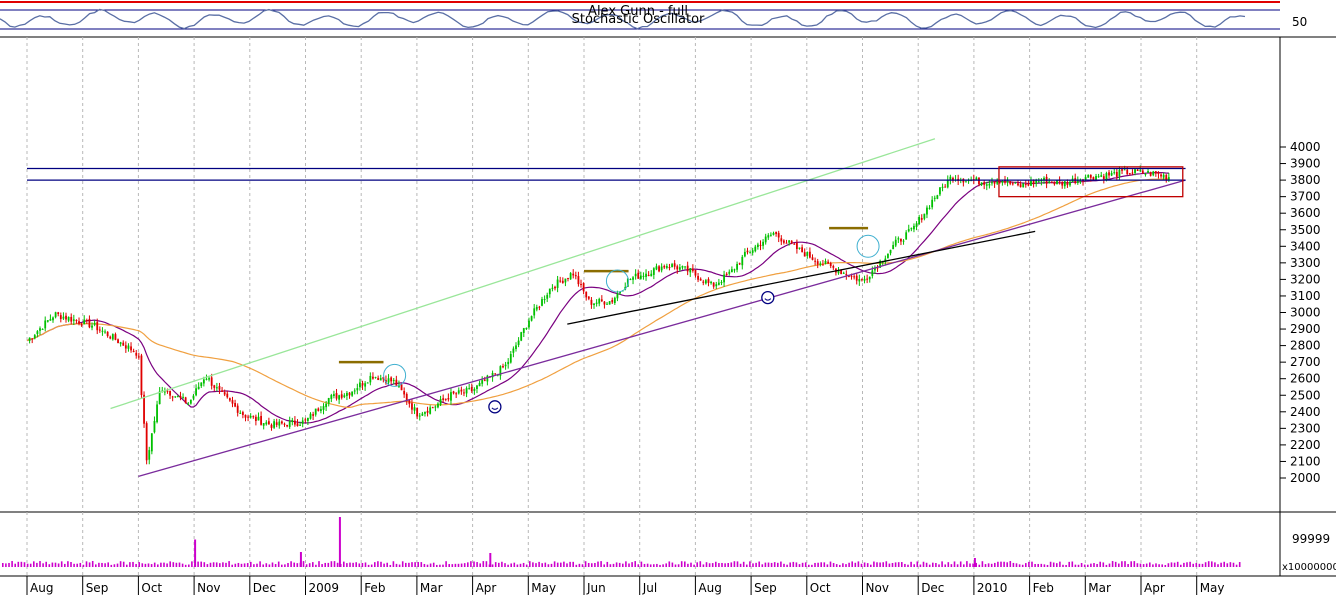  I want to click on stochastic-line, so click(623, 19).